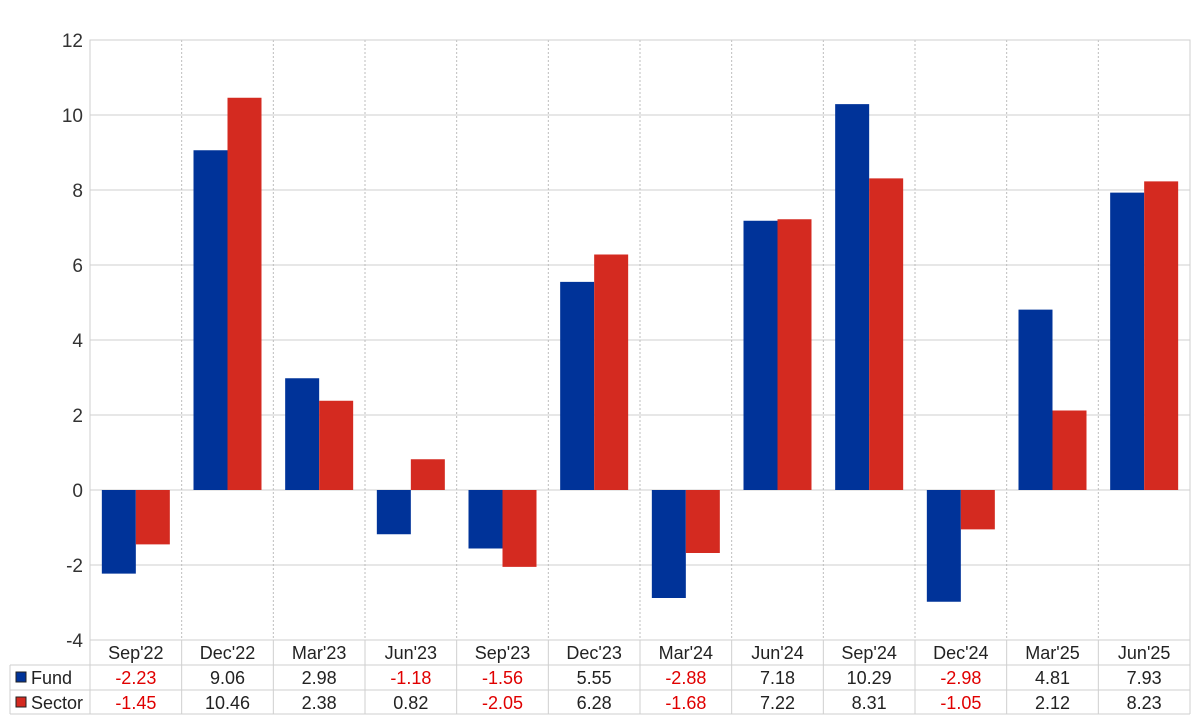 The width and height of the screenshot is (1200, 725). I want to click on y-tick-label: 4, so click(77, 341).